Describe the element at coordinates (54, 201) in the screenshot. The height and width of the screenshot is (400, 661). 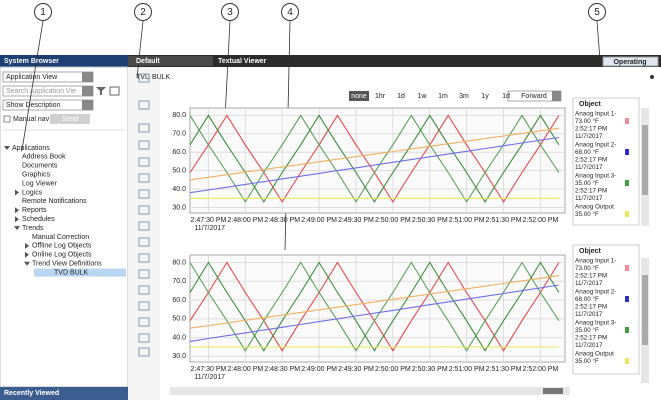
I see `tree-item: Remote Notifications` at that location.